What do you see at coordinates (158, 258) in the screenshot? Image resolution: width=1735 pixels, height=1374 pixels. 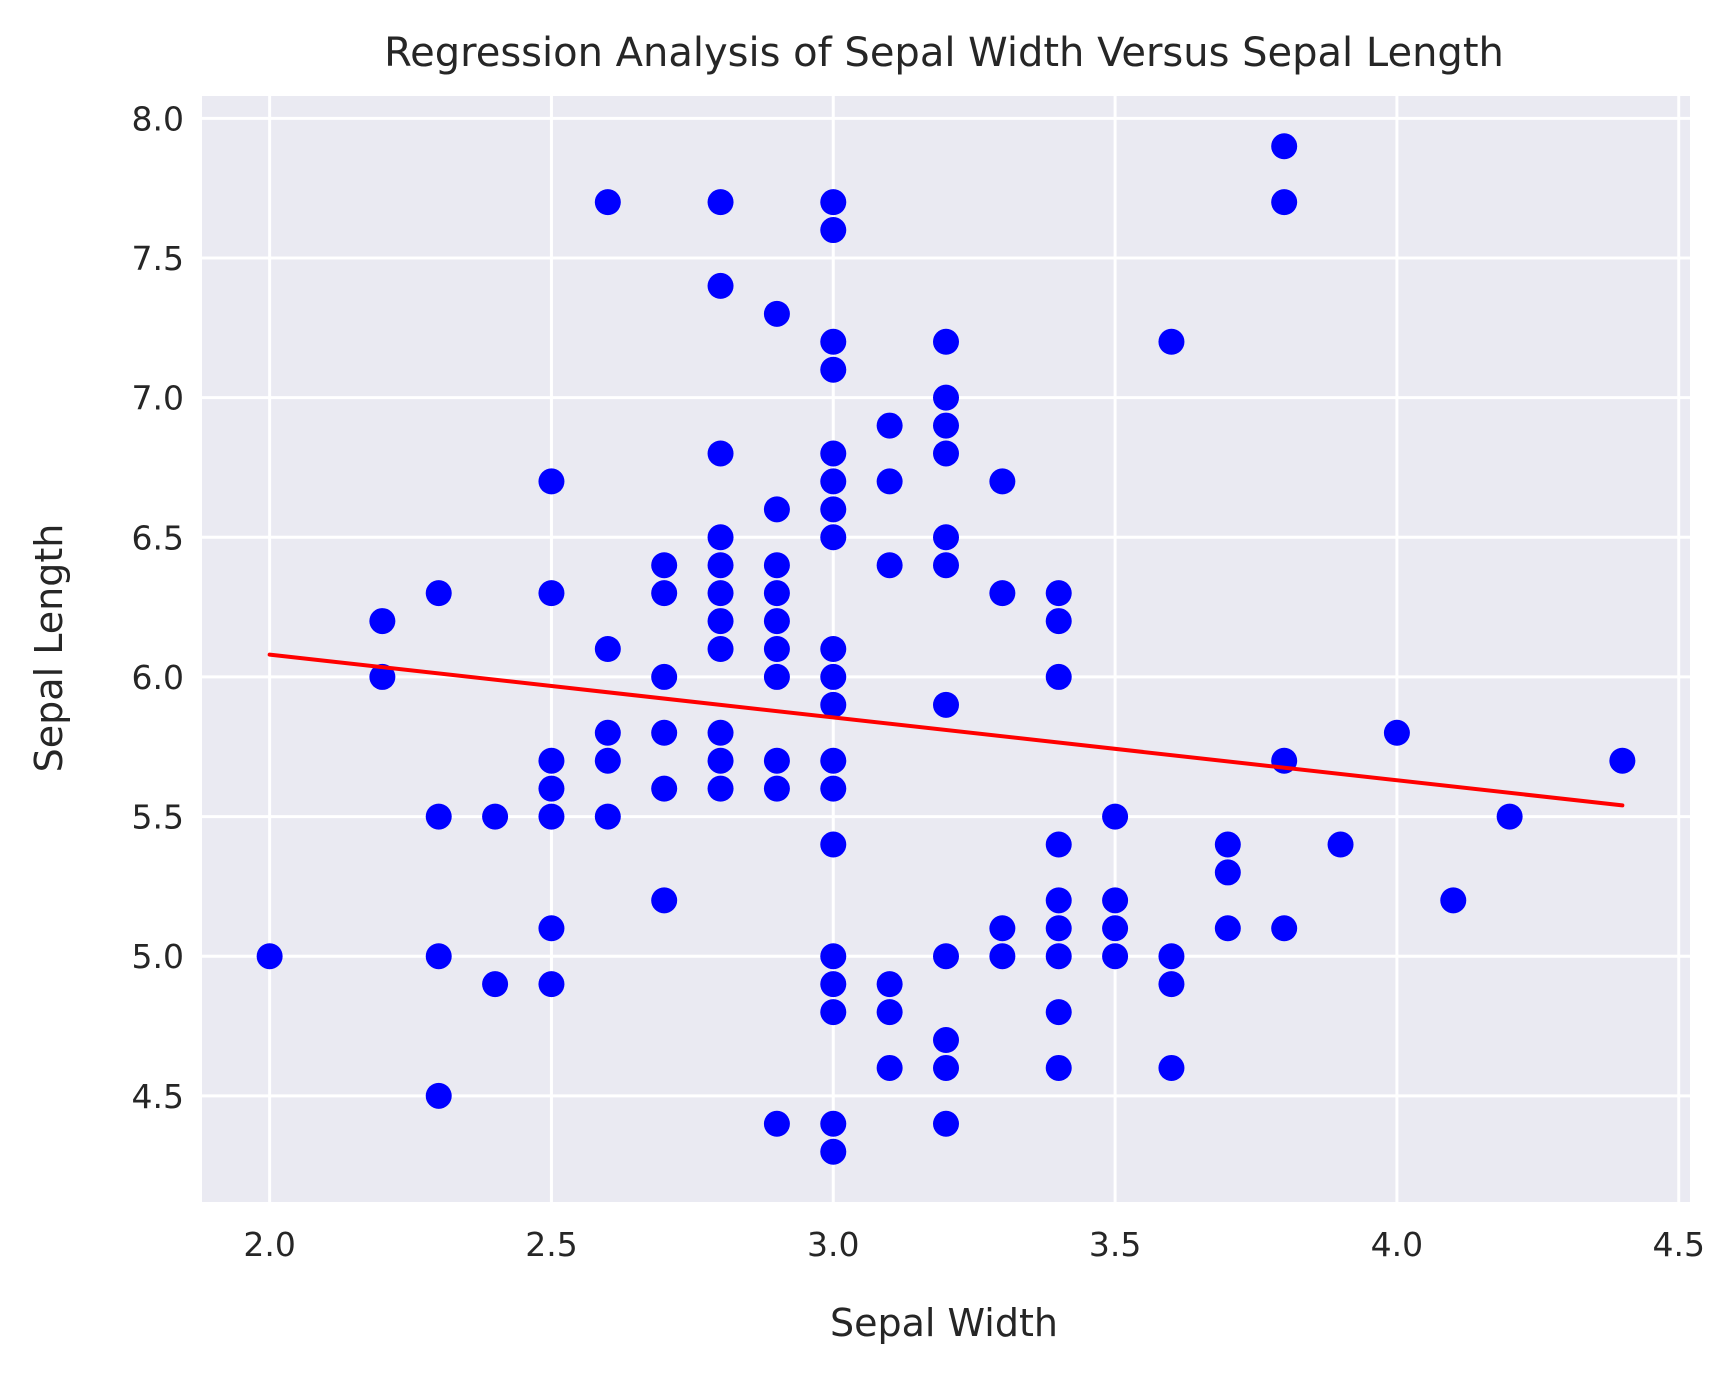 I see `y-tick-label: 7.5` at bounding box center [158, 258].